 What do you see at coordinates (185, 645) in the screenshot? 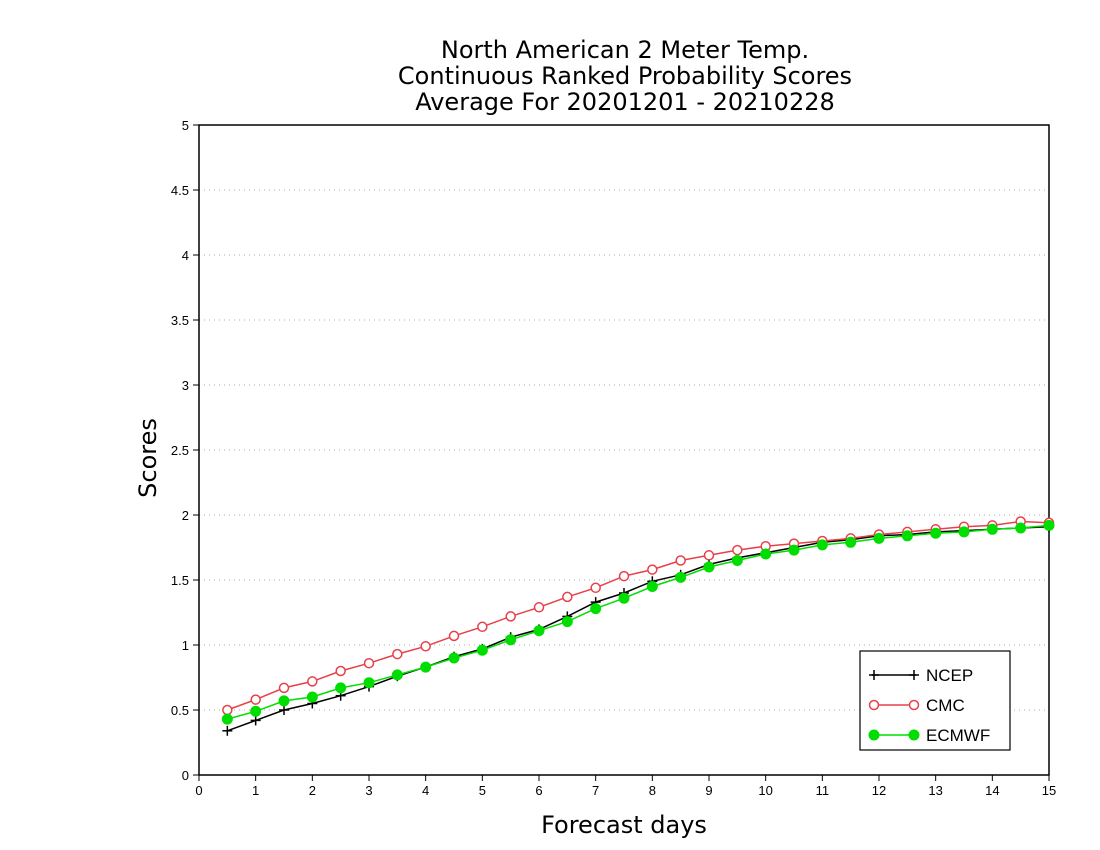
I see `y-tick-label: 1` at bounding box center [185, 645].